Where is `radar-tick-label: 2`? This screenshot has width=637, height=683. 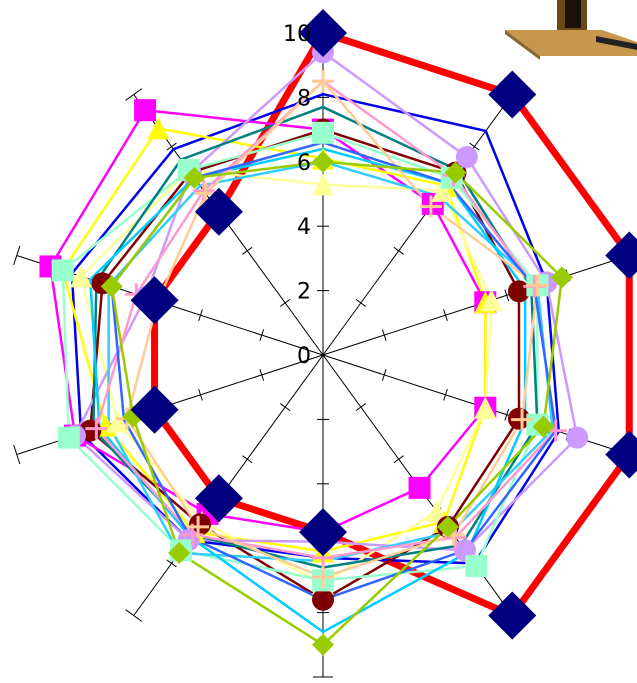 radar-tick-label: 2 is located at coordinates (304, 292).